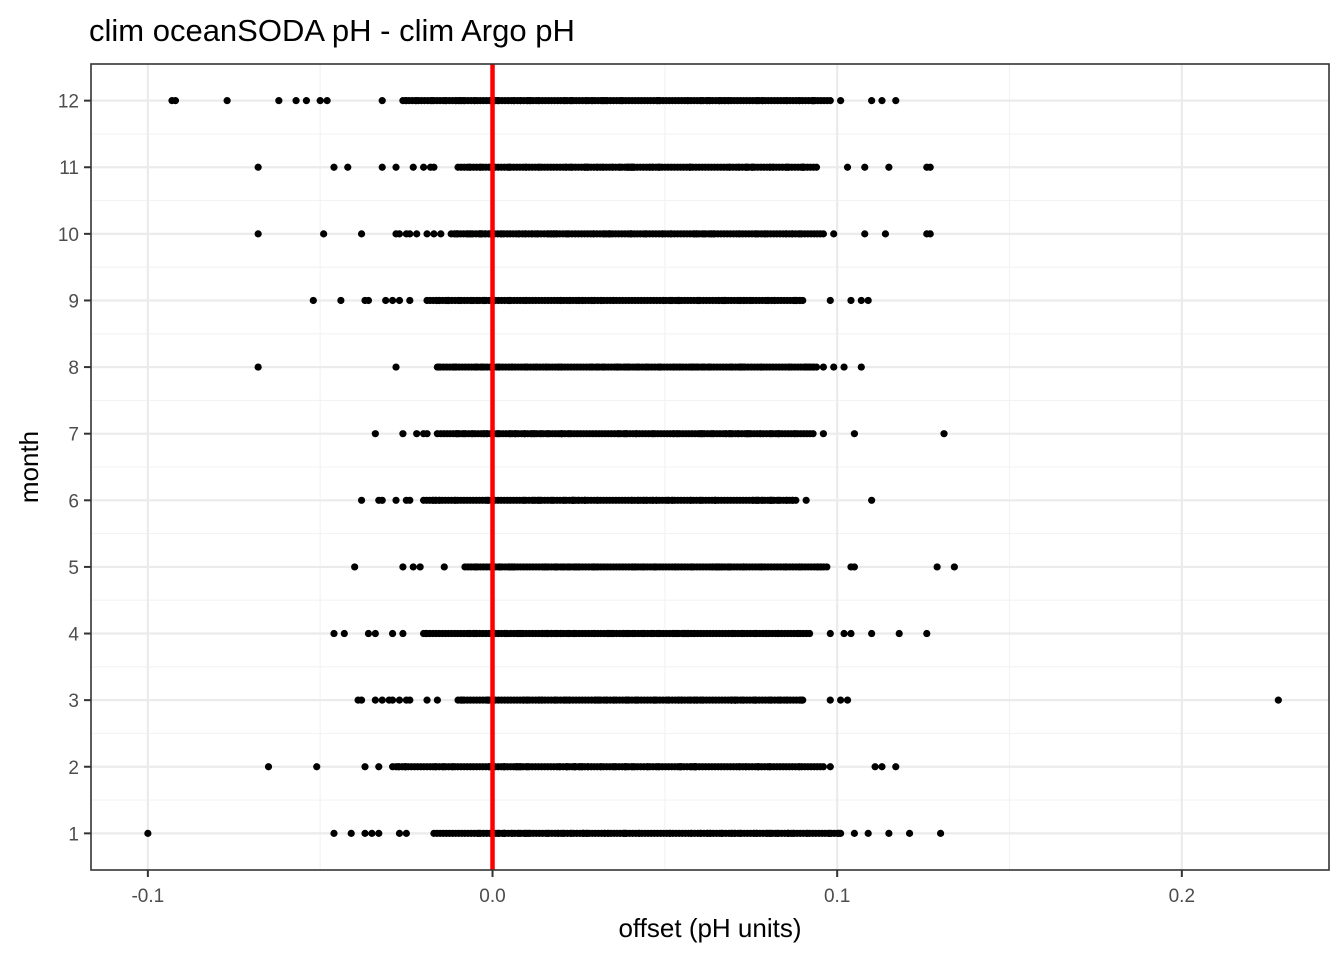 Image resolution: width=1344 pixels, height=960 pixels. What do you see at coordinates (332, 30) in the screenshot?
I see `chart-title: clim oceanSODA pH - clim Argo pH` at bounding box center [332, 30].